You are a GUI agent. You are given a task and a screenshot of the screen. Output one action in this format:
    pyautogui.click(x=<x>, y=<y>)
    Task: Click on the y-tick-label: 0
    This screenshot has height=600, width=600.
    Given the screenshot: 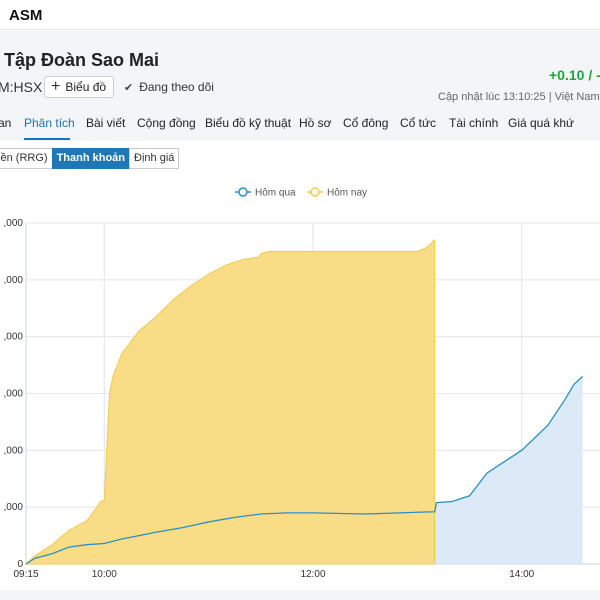 What is the action you would take?
    pyautogui.click(x=20, y=564)
    